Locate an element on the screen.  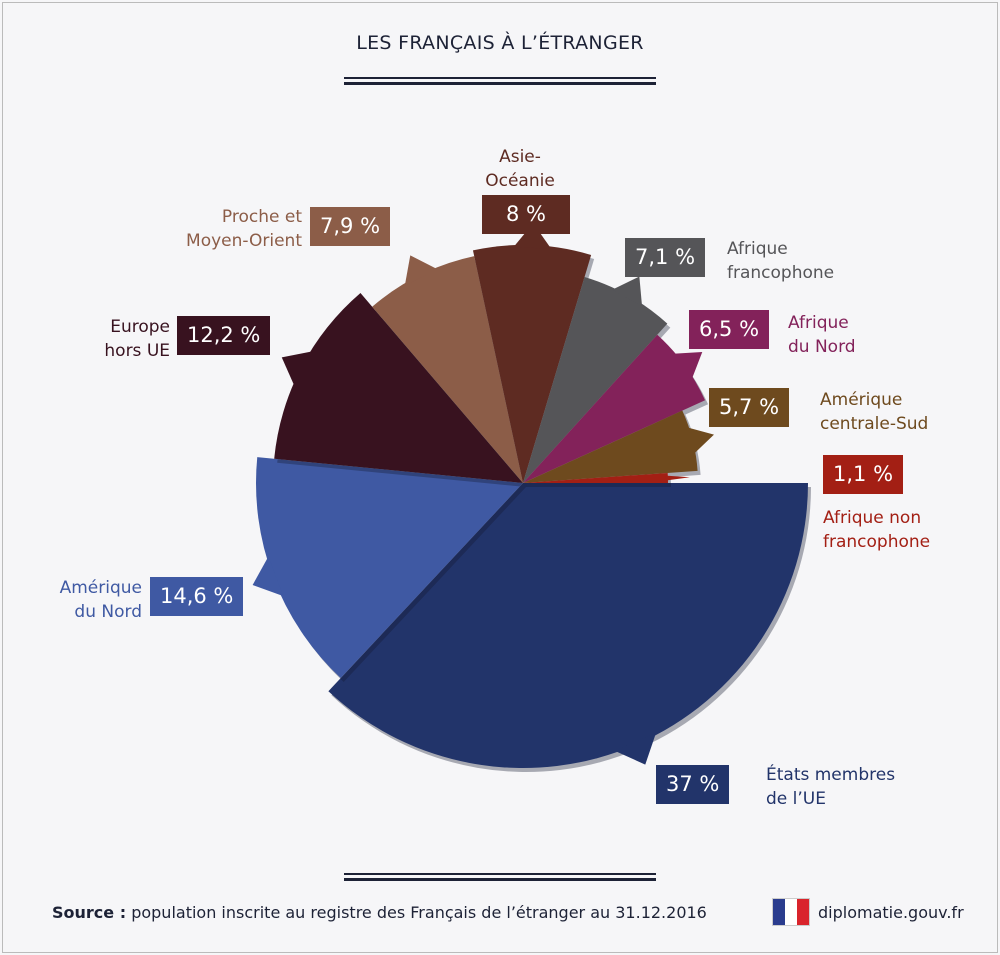
footer-rule is located at coordinates (500, 877).